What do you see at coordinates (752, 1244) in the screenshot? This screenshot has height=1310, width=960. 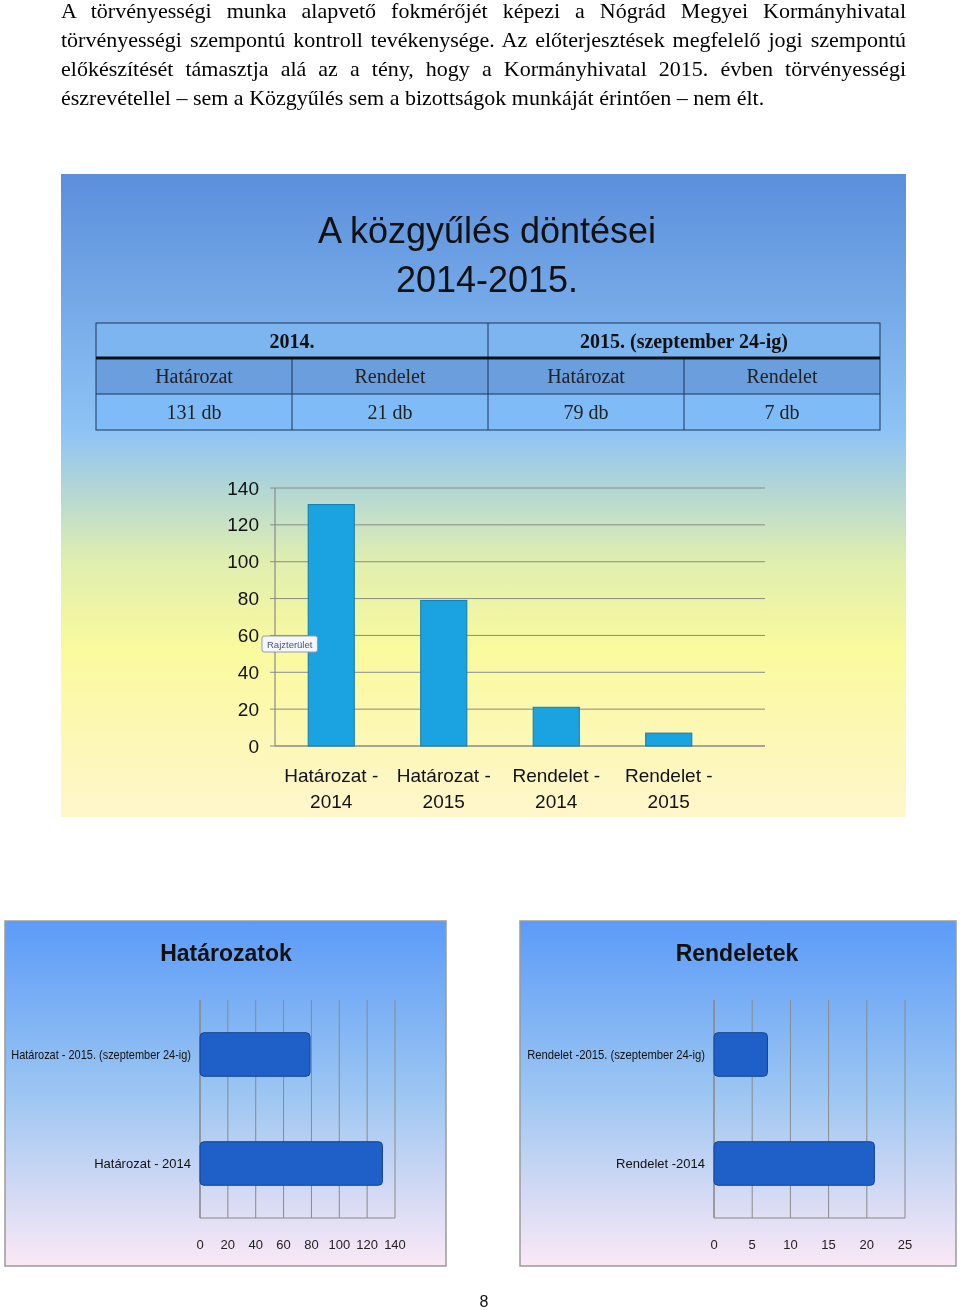 I see `x-tick-label: 5` at bounding box center [752, 1244].